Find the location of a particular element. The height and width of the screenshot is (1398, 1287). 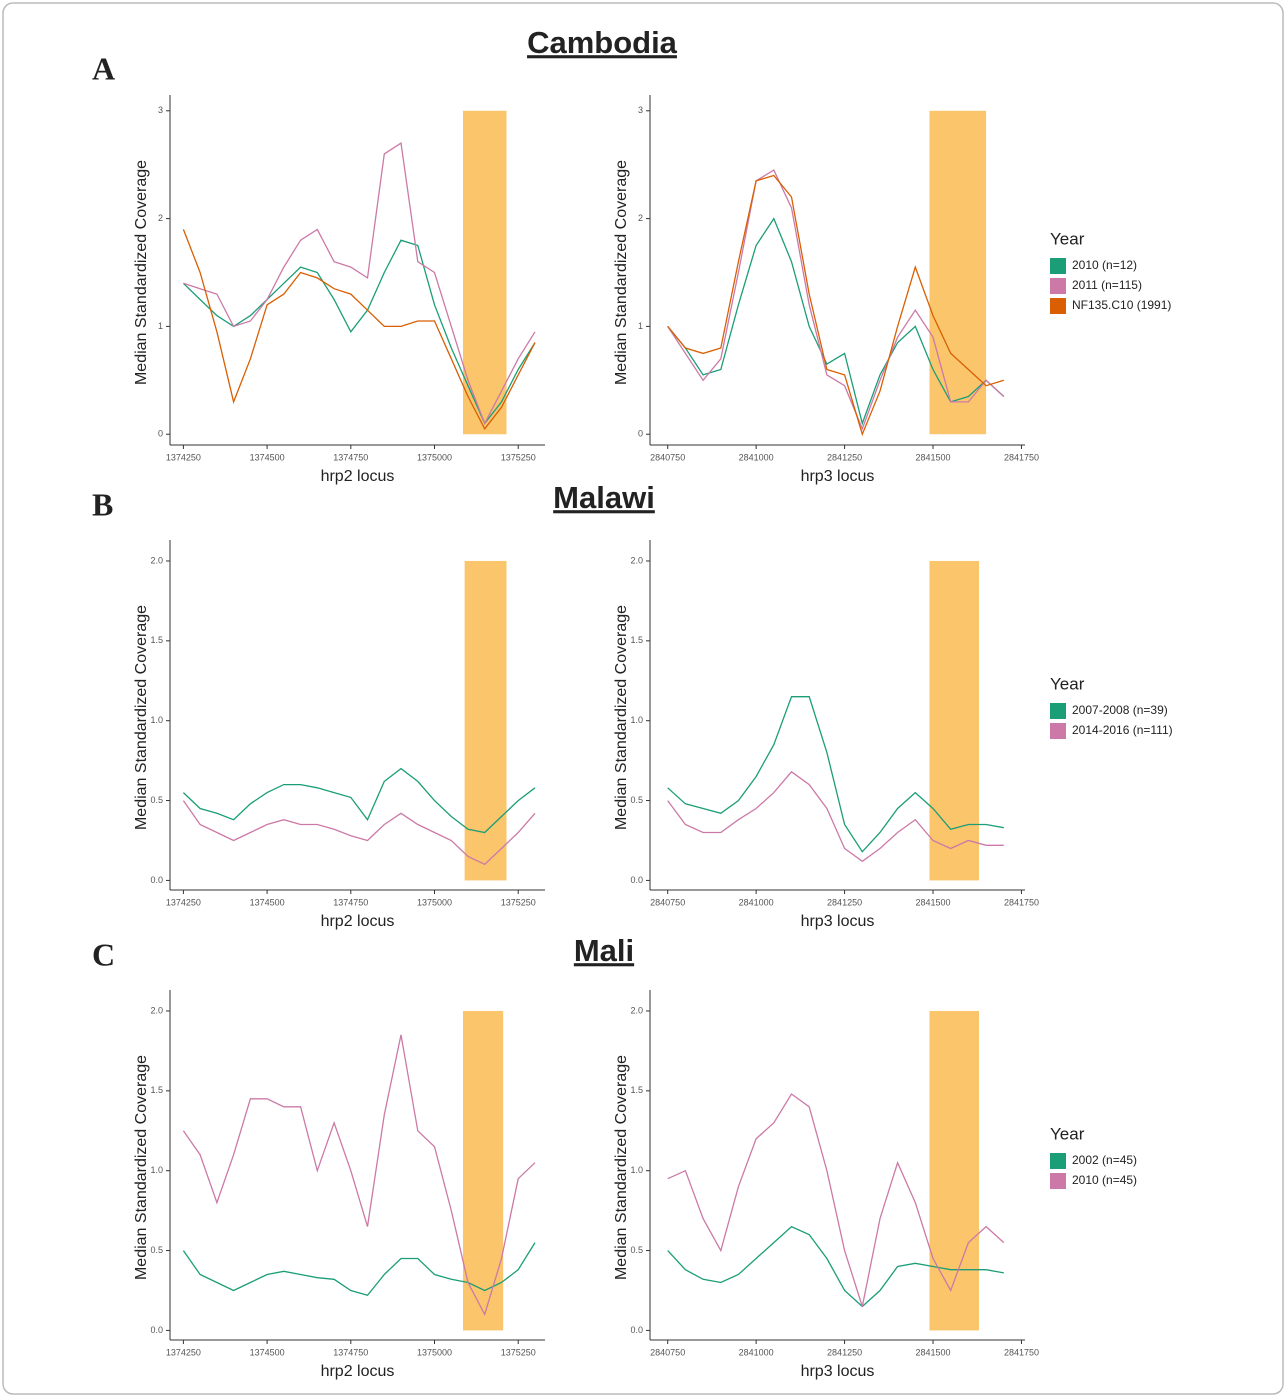

legend-label: 2014-2016 (n=111) is located at coordinates (1122, 730).